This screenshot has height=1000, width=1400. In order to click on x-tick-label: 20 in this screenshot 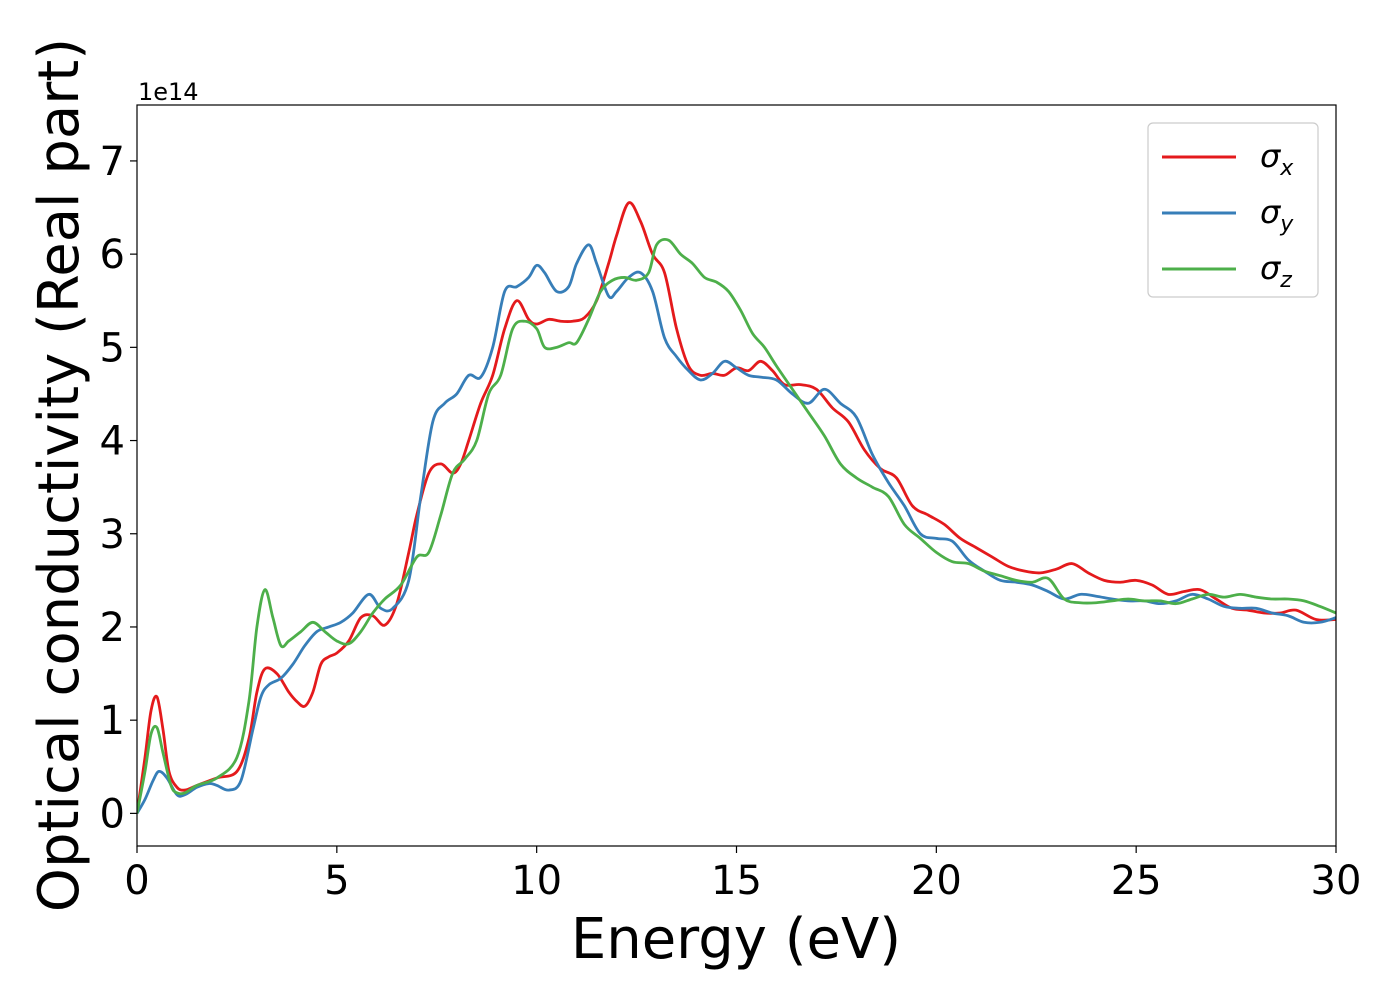, I will do `click(936, 881)`.